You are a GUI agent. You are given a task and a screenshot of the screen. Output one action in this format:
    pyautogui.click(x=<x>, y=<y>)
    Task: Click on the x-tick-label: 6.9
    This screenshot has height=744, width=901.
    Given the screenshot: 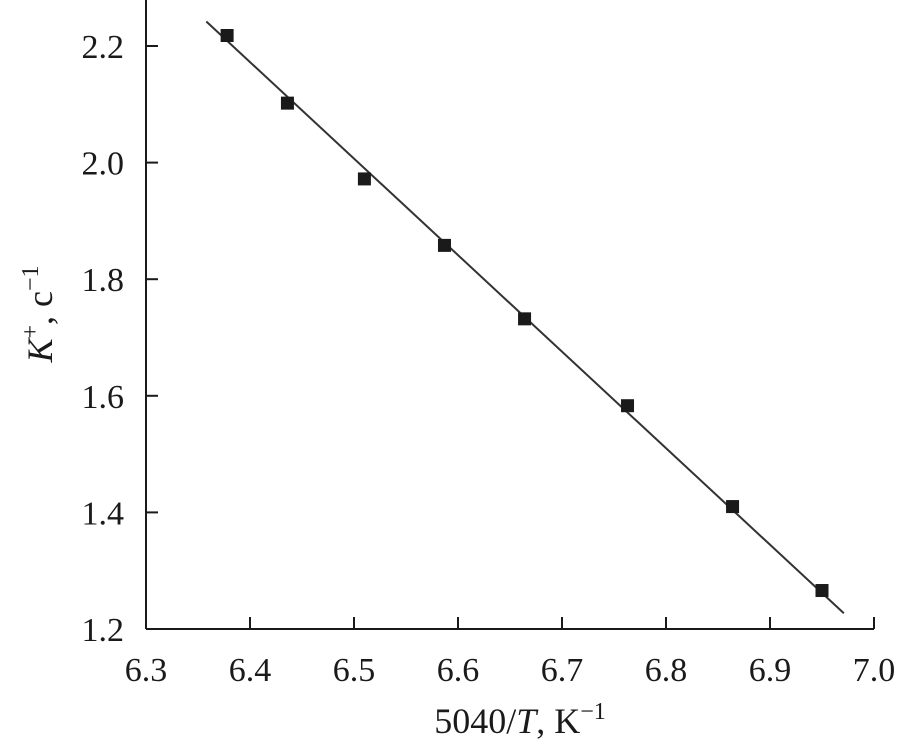 What is the action you would take?
    pyautogui.click(x=770, y=670)
    